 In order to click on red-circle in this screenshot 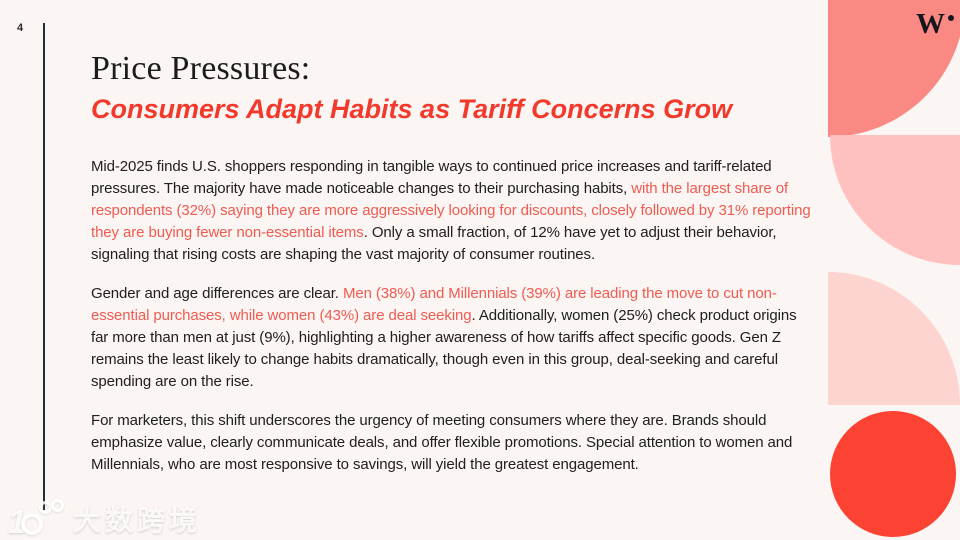, I will do `click(893, 474)`.